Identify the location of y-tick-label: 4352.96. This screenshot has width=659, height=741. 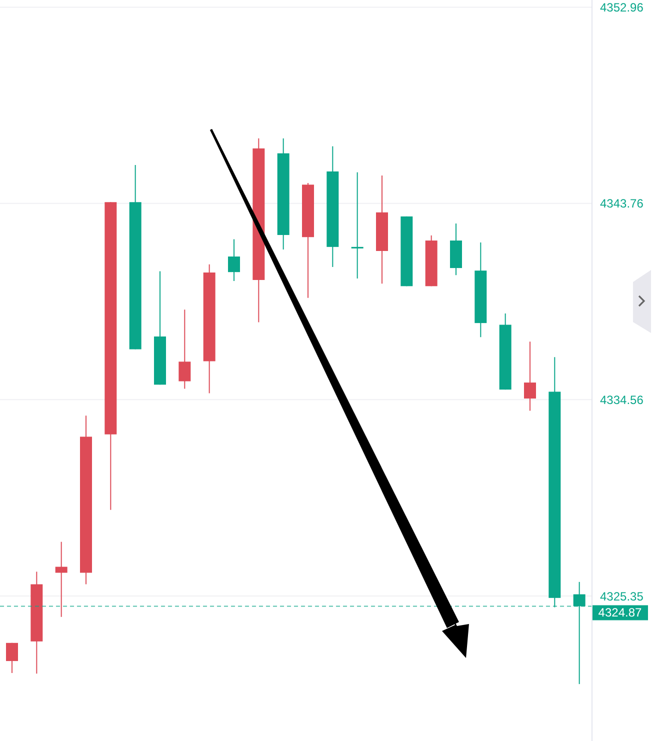
(622, 7).